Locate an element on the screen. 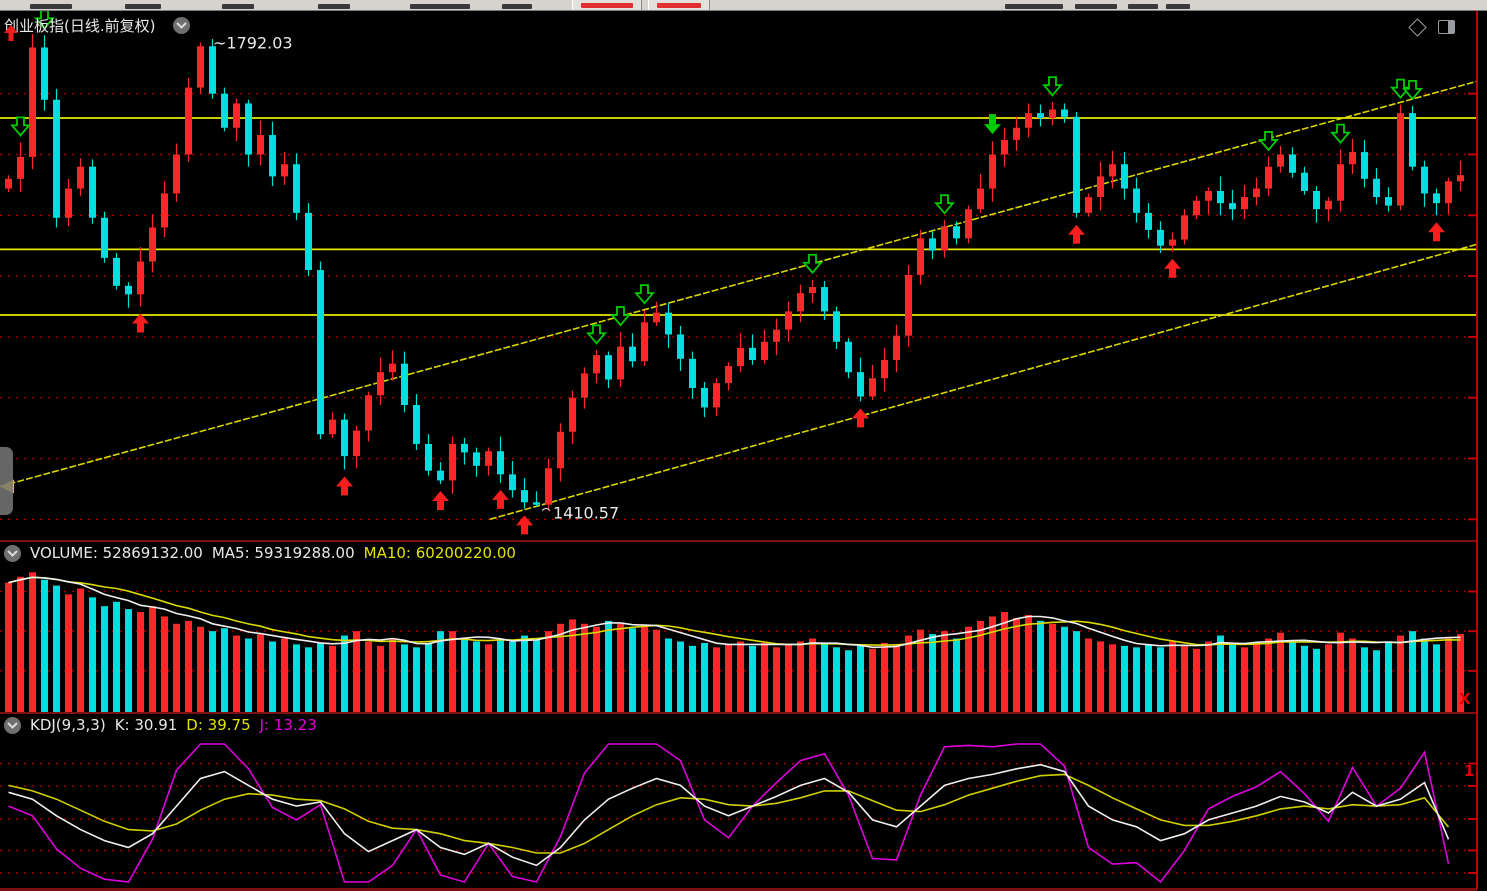 The width and height of the screenshot is (1487, 891). svg-text: ~1792.03 is located at coordinates (253, 43).